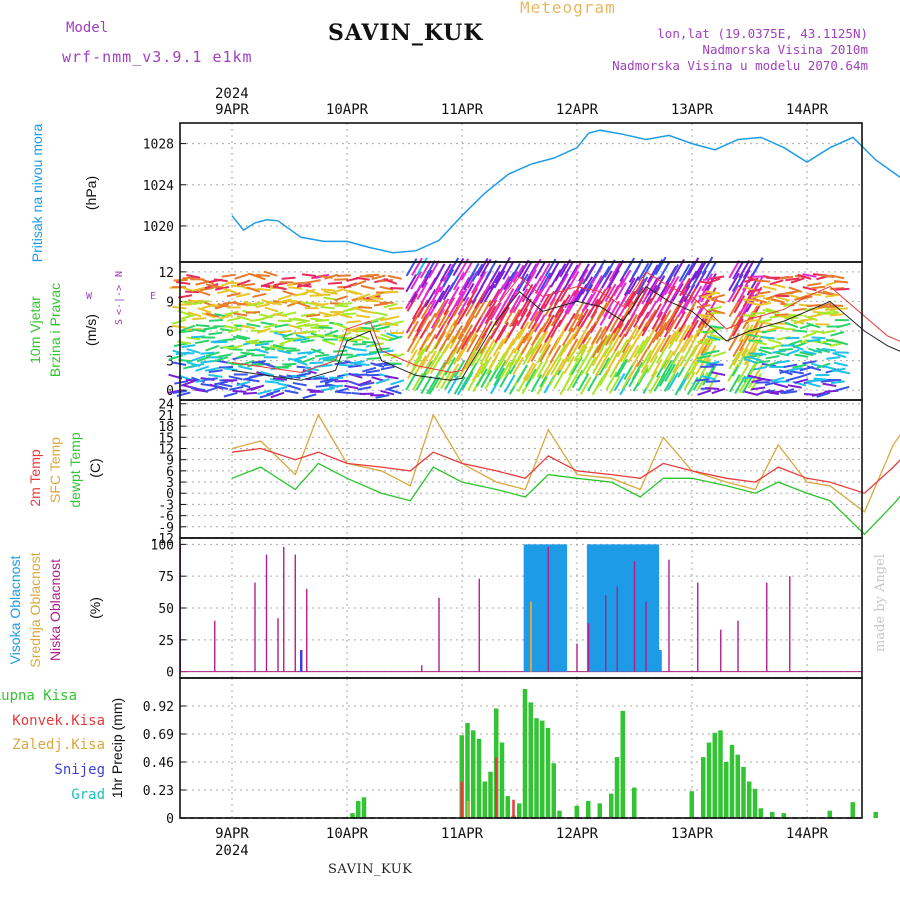  What do you see at coordinates (55, 470) in the screenshot?
I see `sfc-temp-axis-label: SFC Temp` at bounding box center [55, 470].